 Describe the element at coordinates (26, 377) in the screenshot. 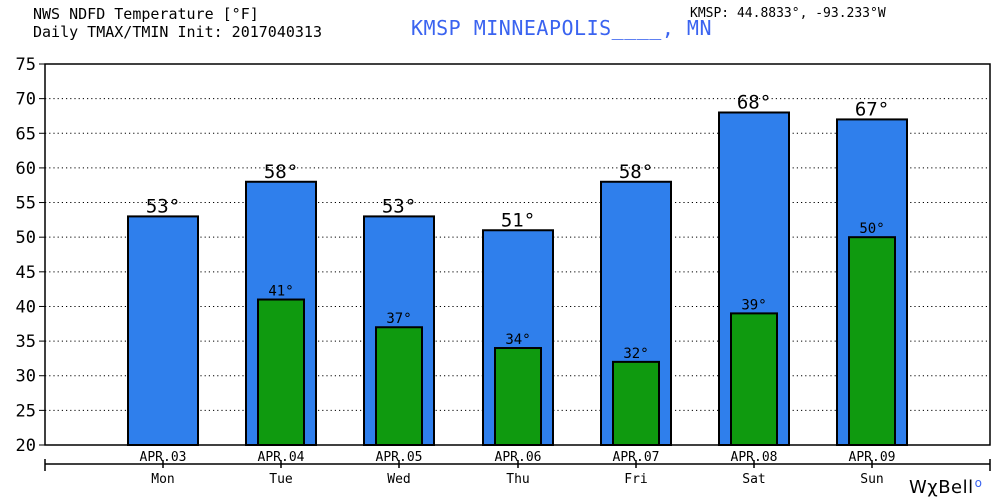

I see `y-tick-label-30: 30` at that location.